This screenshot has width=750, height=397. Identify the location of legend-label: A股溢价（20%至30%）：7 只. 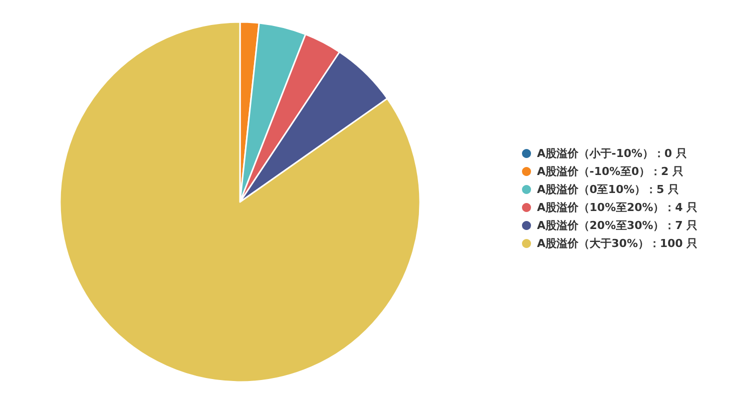
(617, 225).